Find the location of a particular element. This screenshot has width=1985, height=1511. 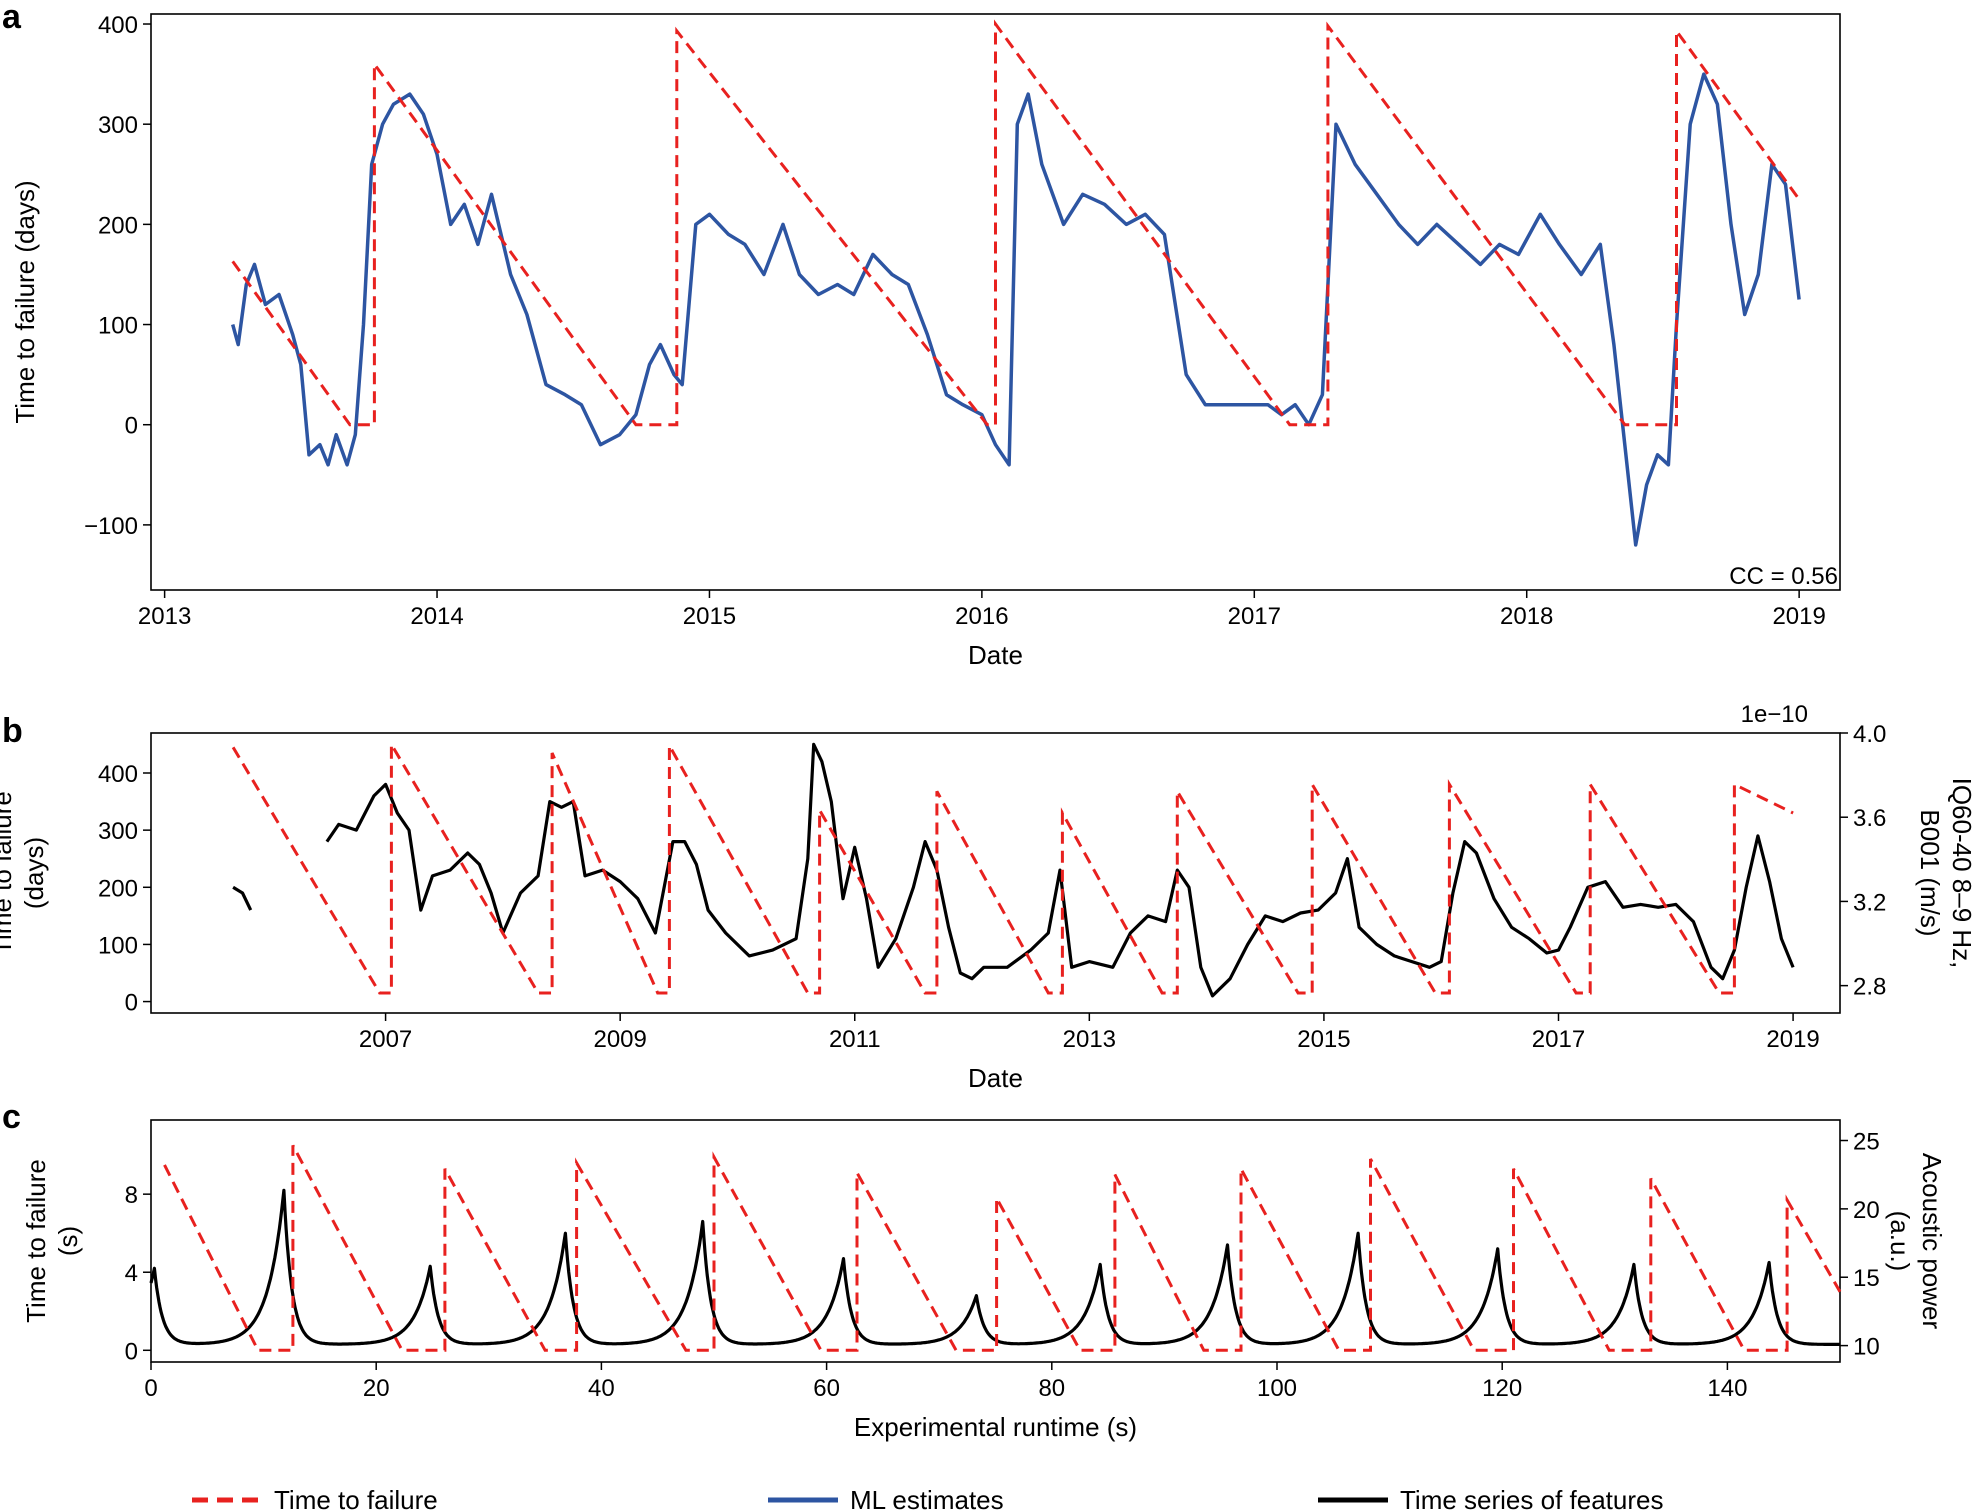

y-axis-label-line: Time to failure (days) is located at coordinates (25, 301).